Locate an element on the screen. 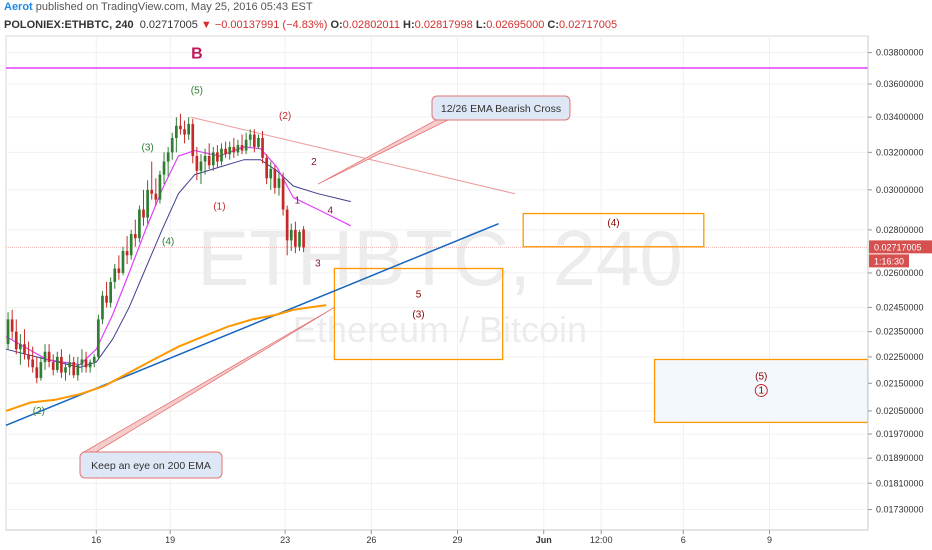 This screenshot has height=550, width=932. author-link: Aerot is located at coordinates (18, 7).